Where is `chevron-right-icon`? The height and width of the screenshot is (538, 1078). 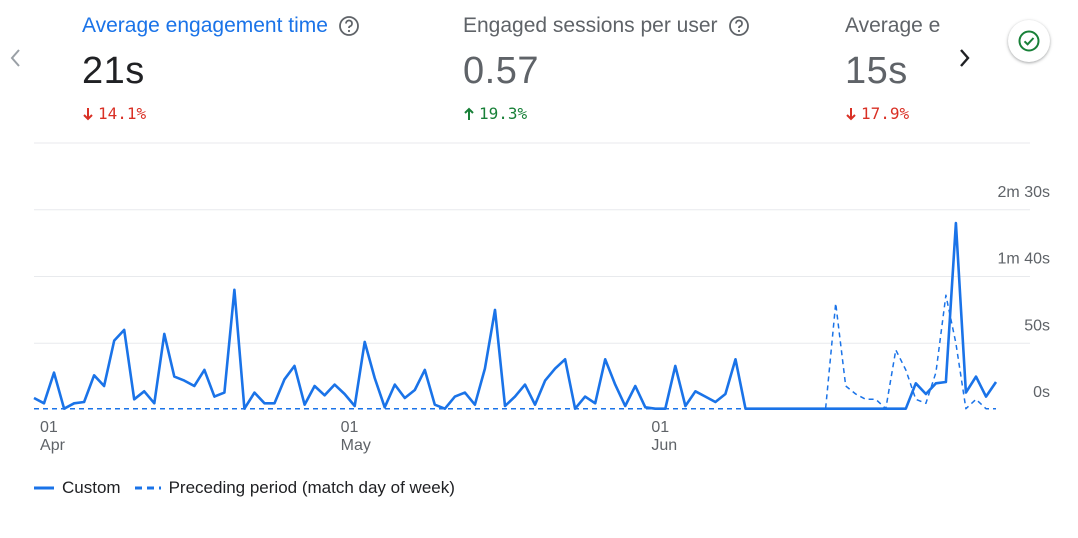
chevron-right-icon is located at coordinates (965, 58).